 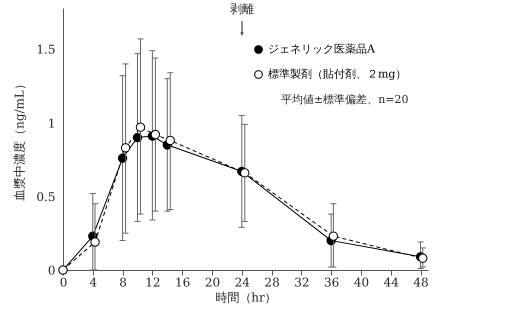 I want to click on x-axis-title: 時間（hr）, so click(x=246, y=297).